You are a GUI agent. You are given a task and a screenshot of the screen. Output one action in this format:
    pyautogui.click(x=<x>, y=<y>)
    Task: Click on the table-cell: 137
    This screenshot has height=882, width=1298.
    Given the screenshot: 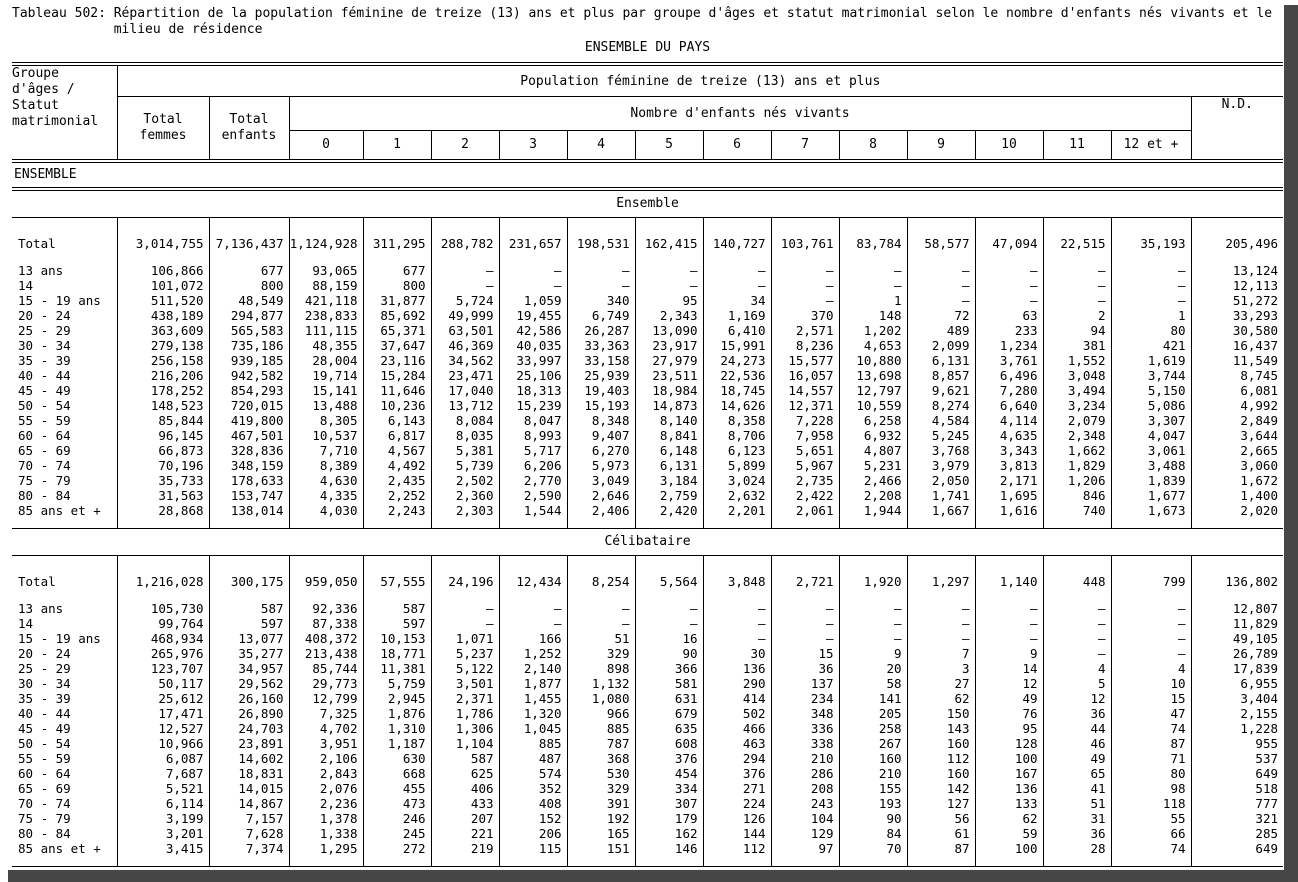 What is the action you would take?
    pyautogui.click(x=804, y=683)
    